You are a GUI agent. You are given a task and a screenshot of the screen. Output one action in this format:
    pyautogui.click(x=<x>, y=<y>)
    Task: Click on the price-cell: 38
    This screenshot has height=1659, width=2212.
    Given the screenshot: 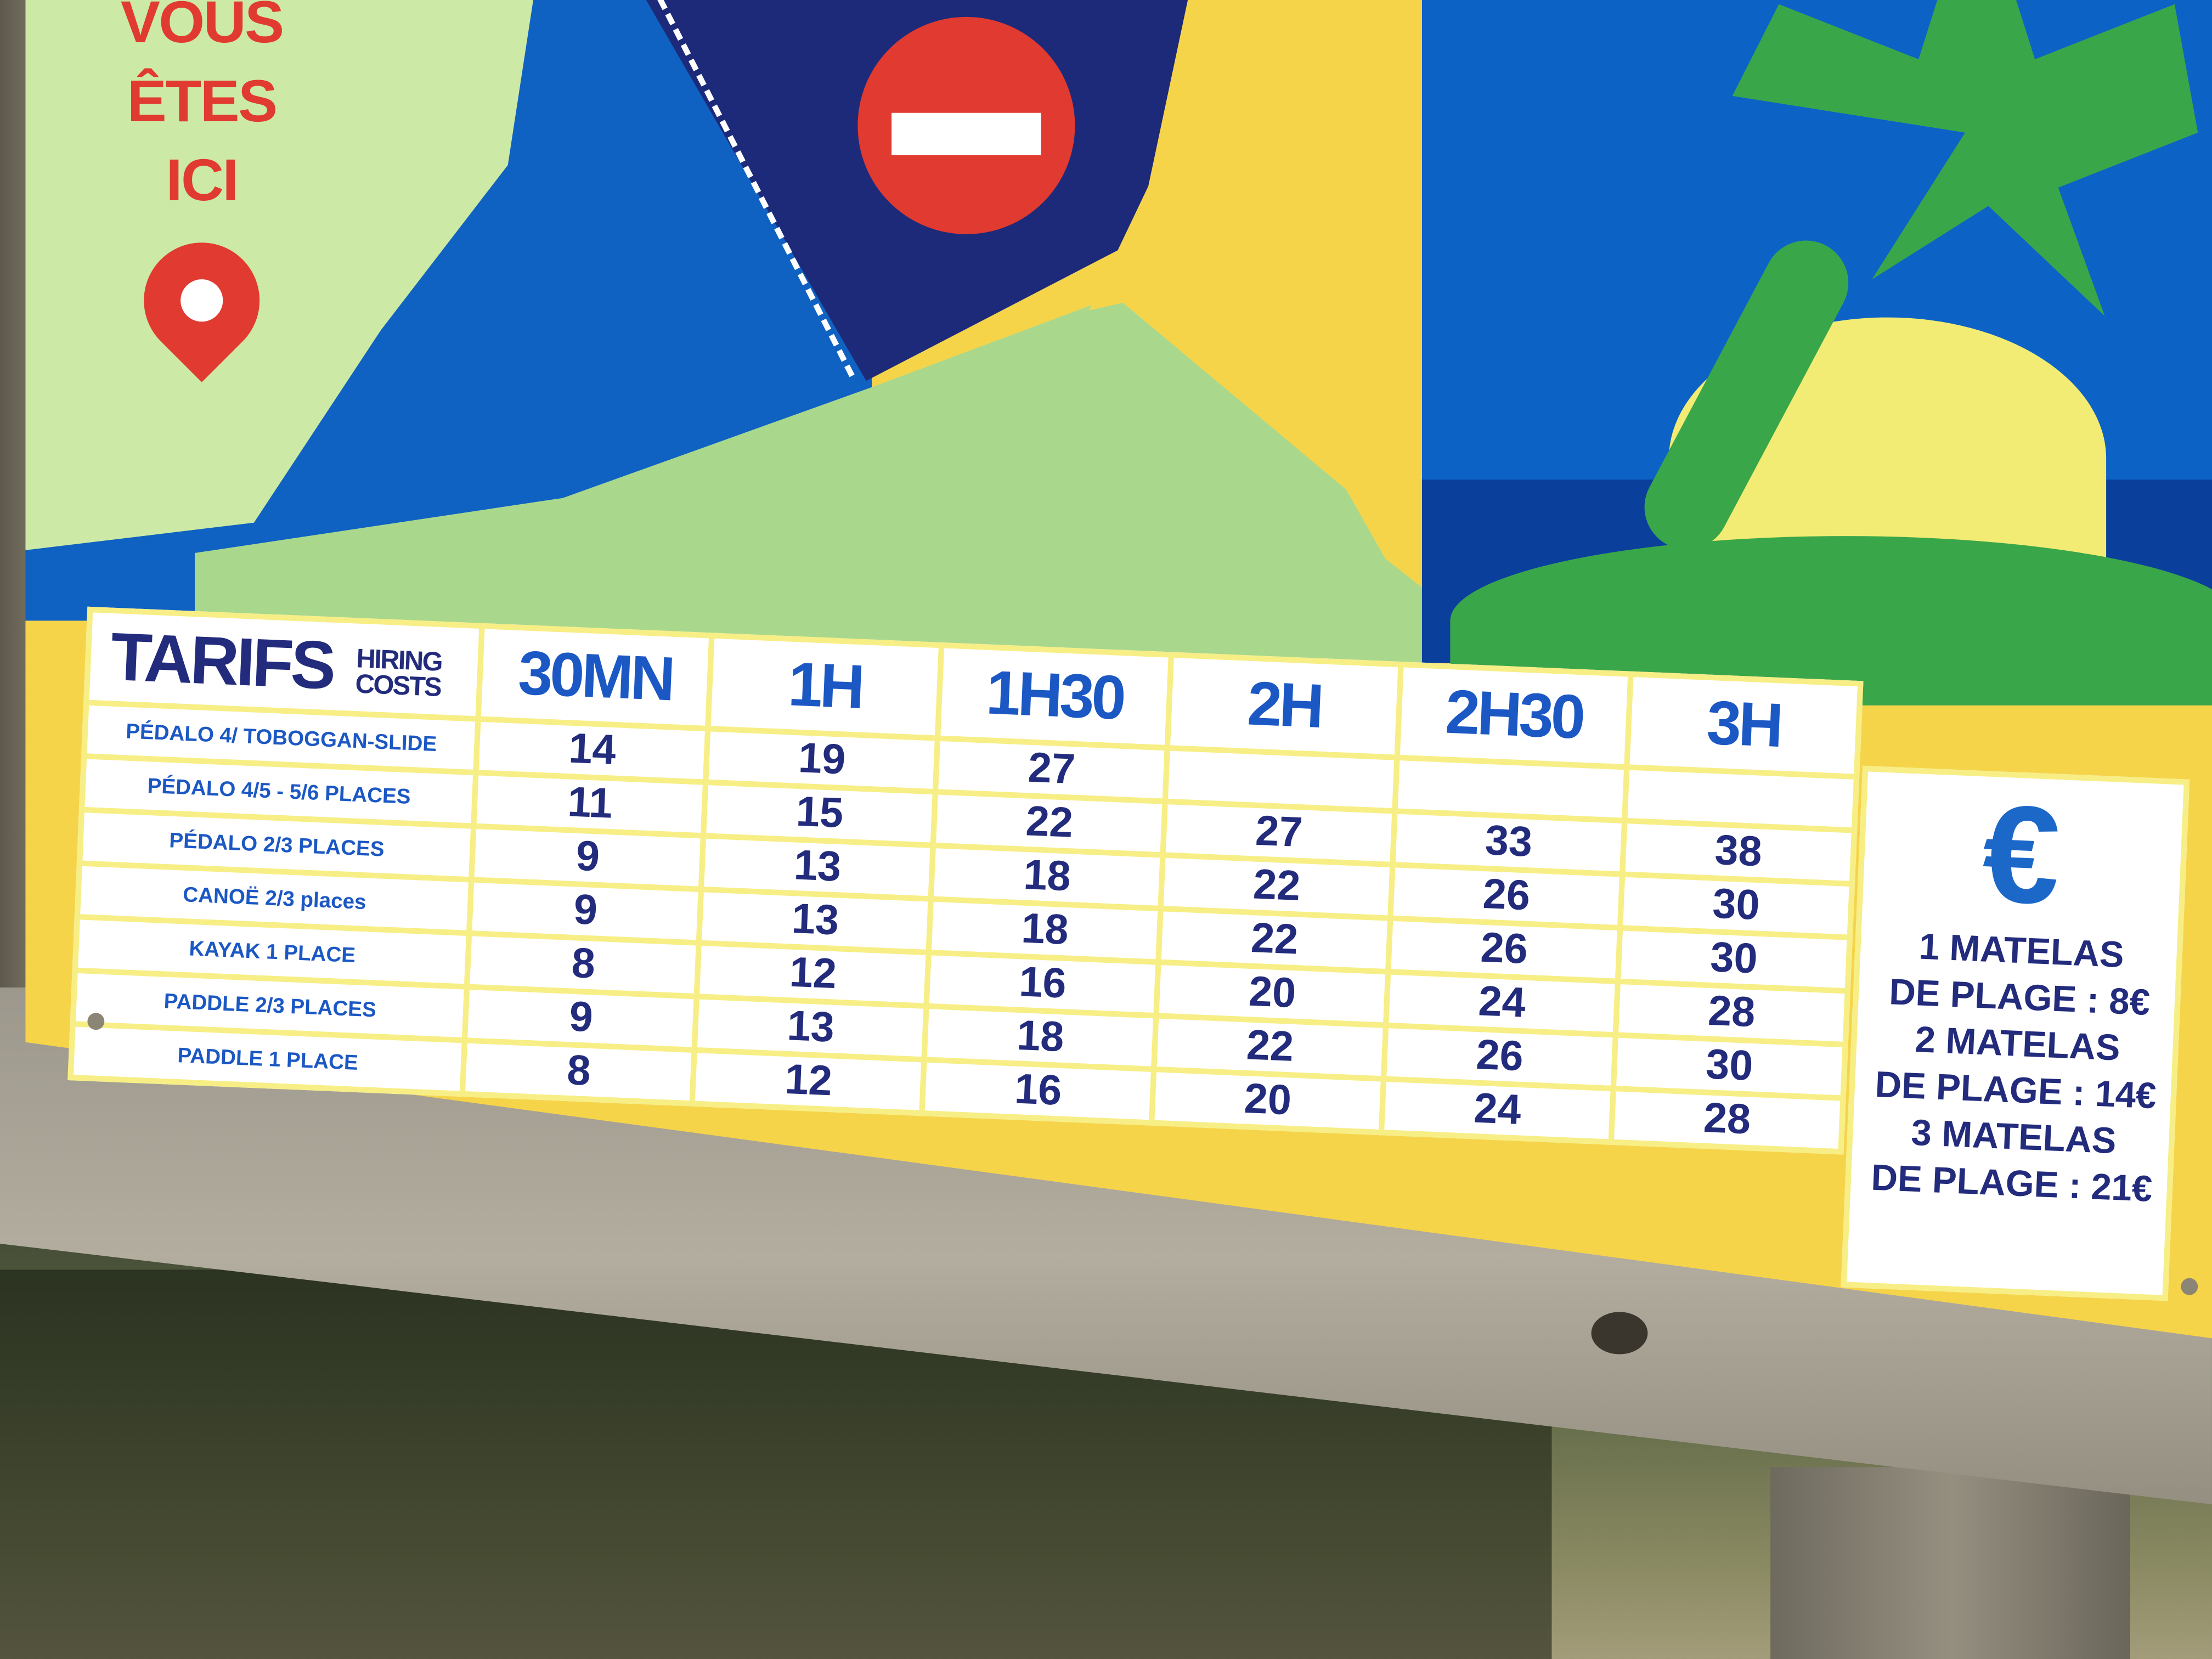 What is the action you would take?
    pyautogui.click(x=1738, y=852)
    